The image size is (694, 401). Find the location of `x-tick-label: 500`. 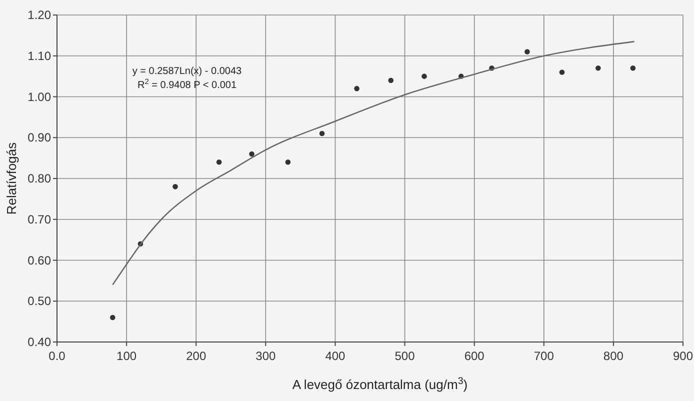

x-tick-label: 500 is located at coordinates (405, 356).